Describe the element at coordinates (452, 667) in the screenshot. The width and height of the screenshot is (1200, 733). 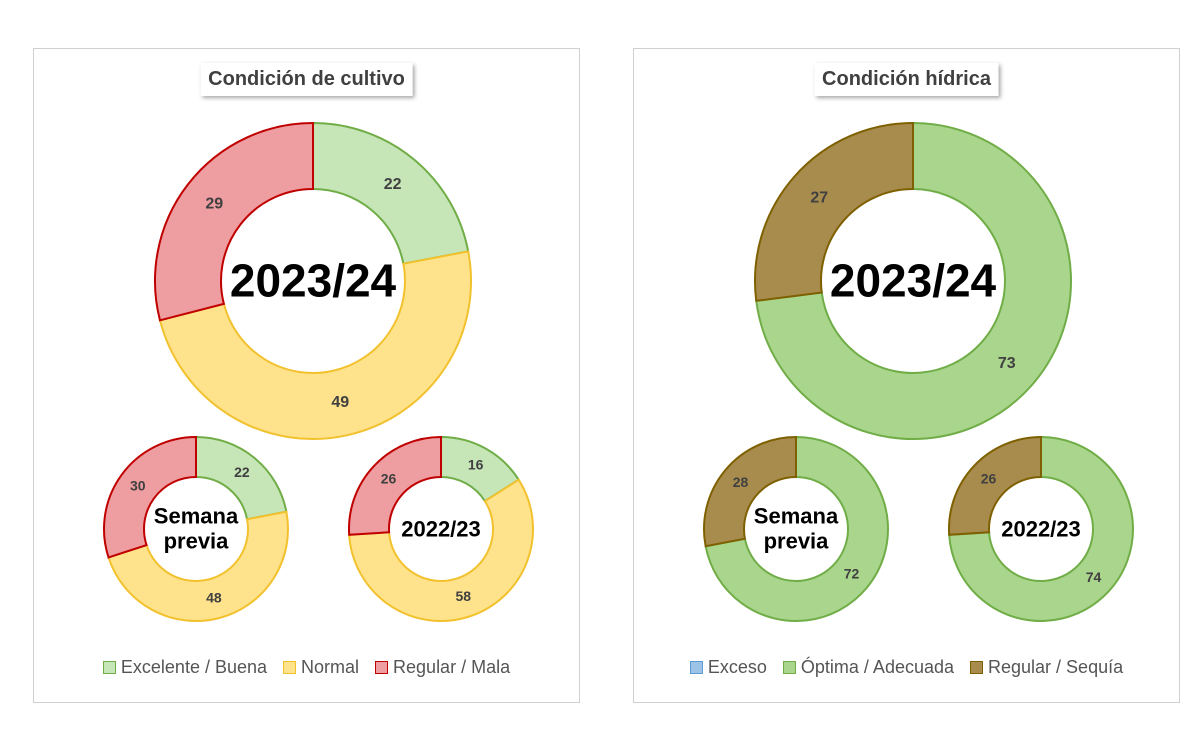
I see `legend-label: Regular / Mala` at that location.